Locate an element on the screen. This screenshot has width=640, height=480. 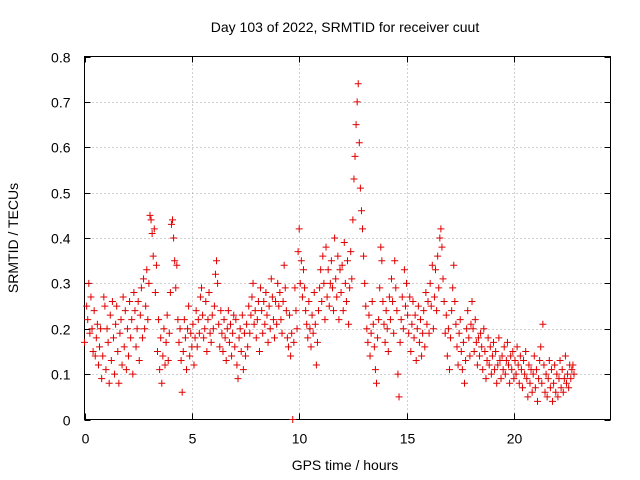
x-tick-label: 15 is located at coordinates (408, 439).